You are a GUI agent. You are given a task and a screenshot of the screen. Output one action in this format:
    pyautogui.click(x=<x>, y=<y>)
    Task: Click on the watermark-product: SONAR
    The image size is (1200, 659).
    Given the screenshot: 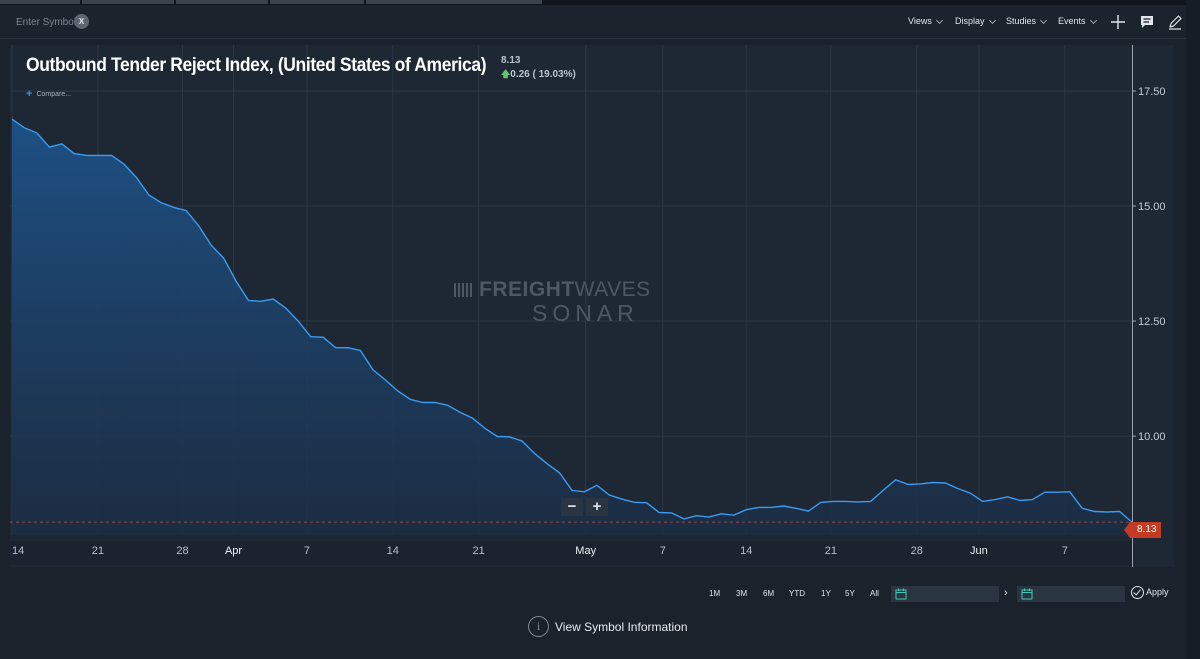 What is the action you would take?
    pyautogui.click(x=585, y=313)
    